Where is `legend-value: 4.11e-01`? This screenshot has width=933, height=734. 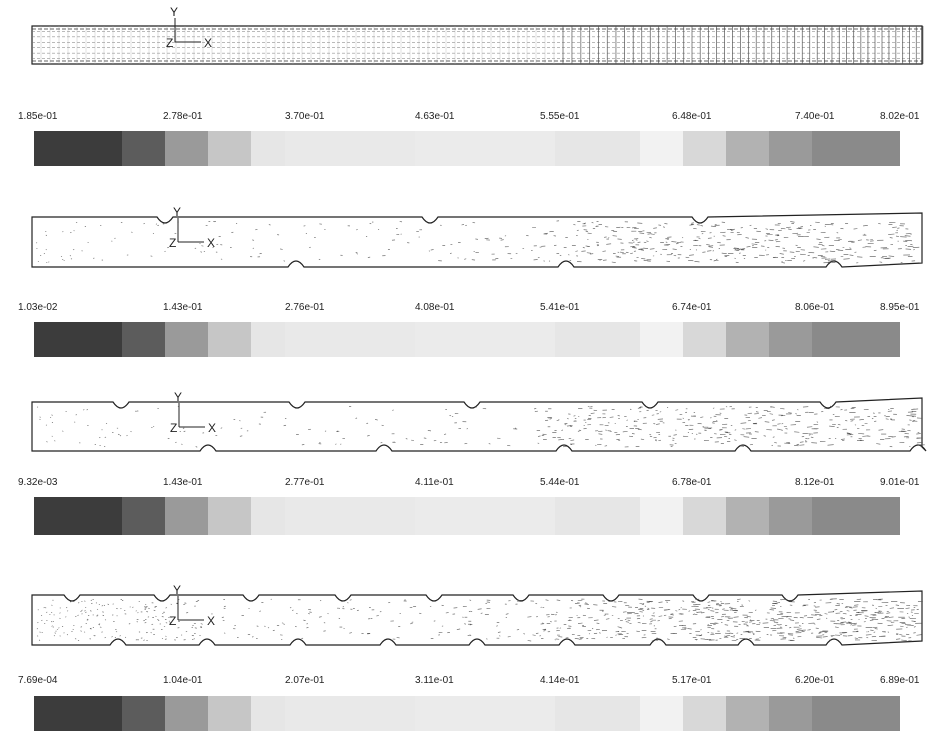
legend-value: 4.11e-01 is located at coordinates (434, 482).